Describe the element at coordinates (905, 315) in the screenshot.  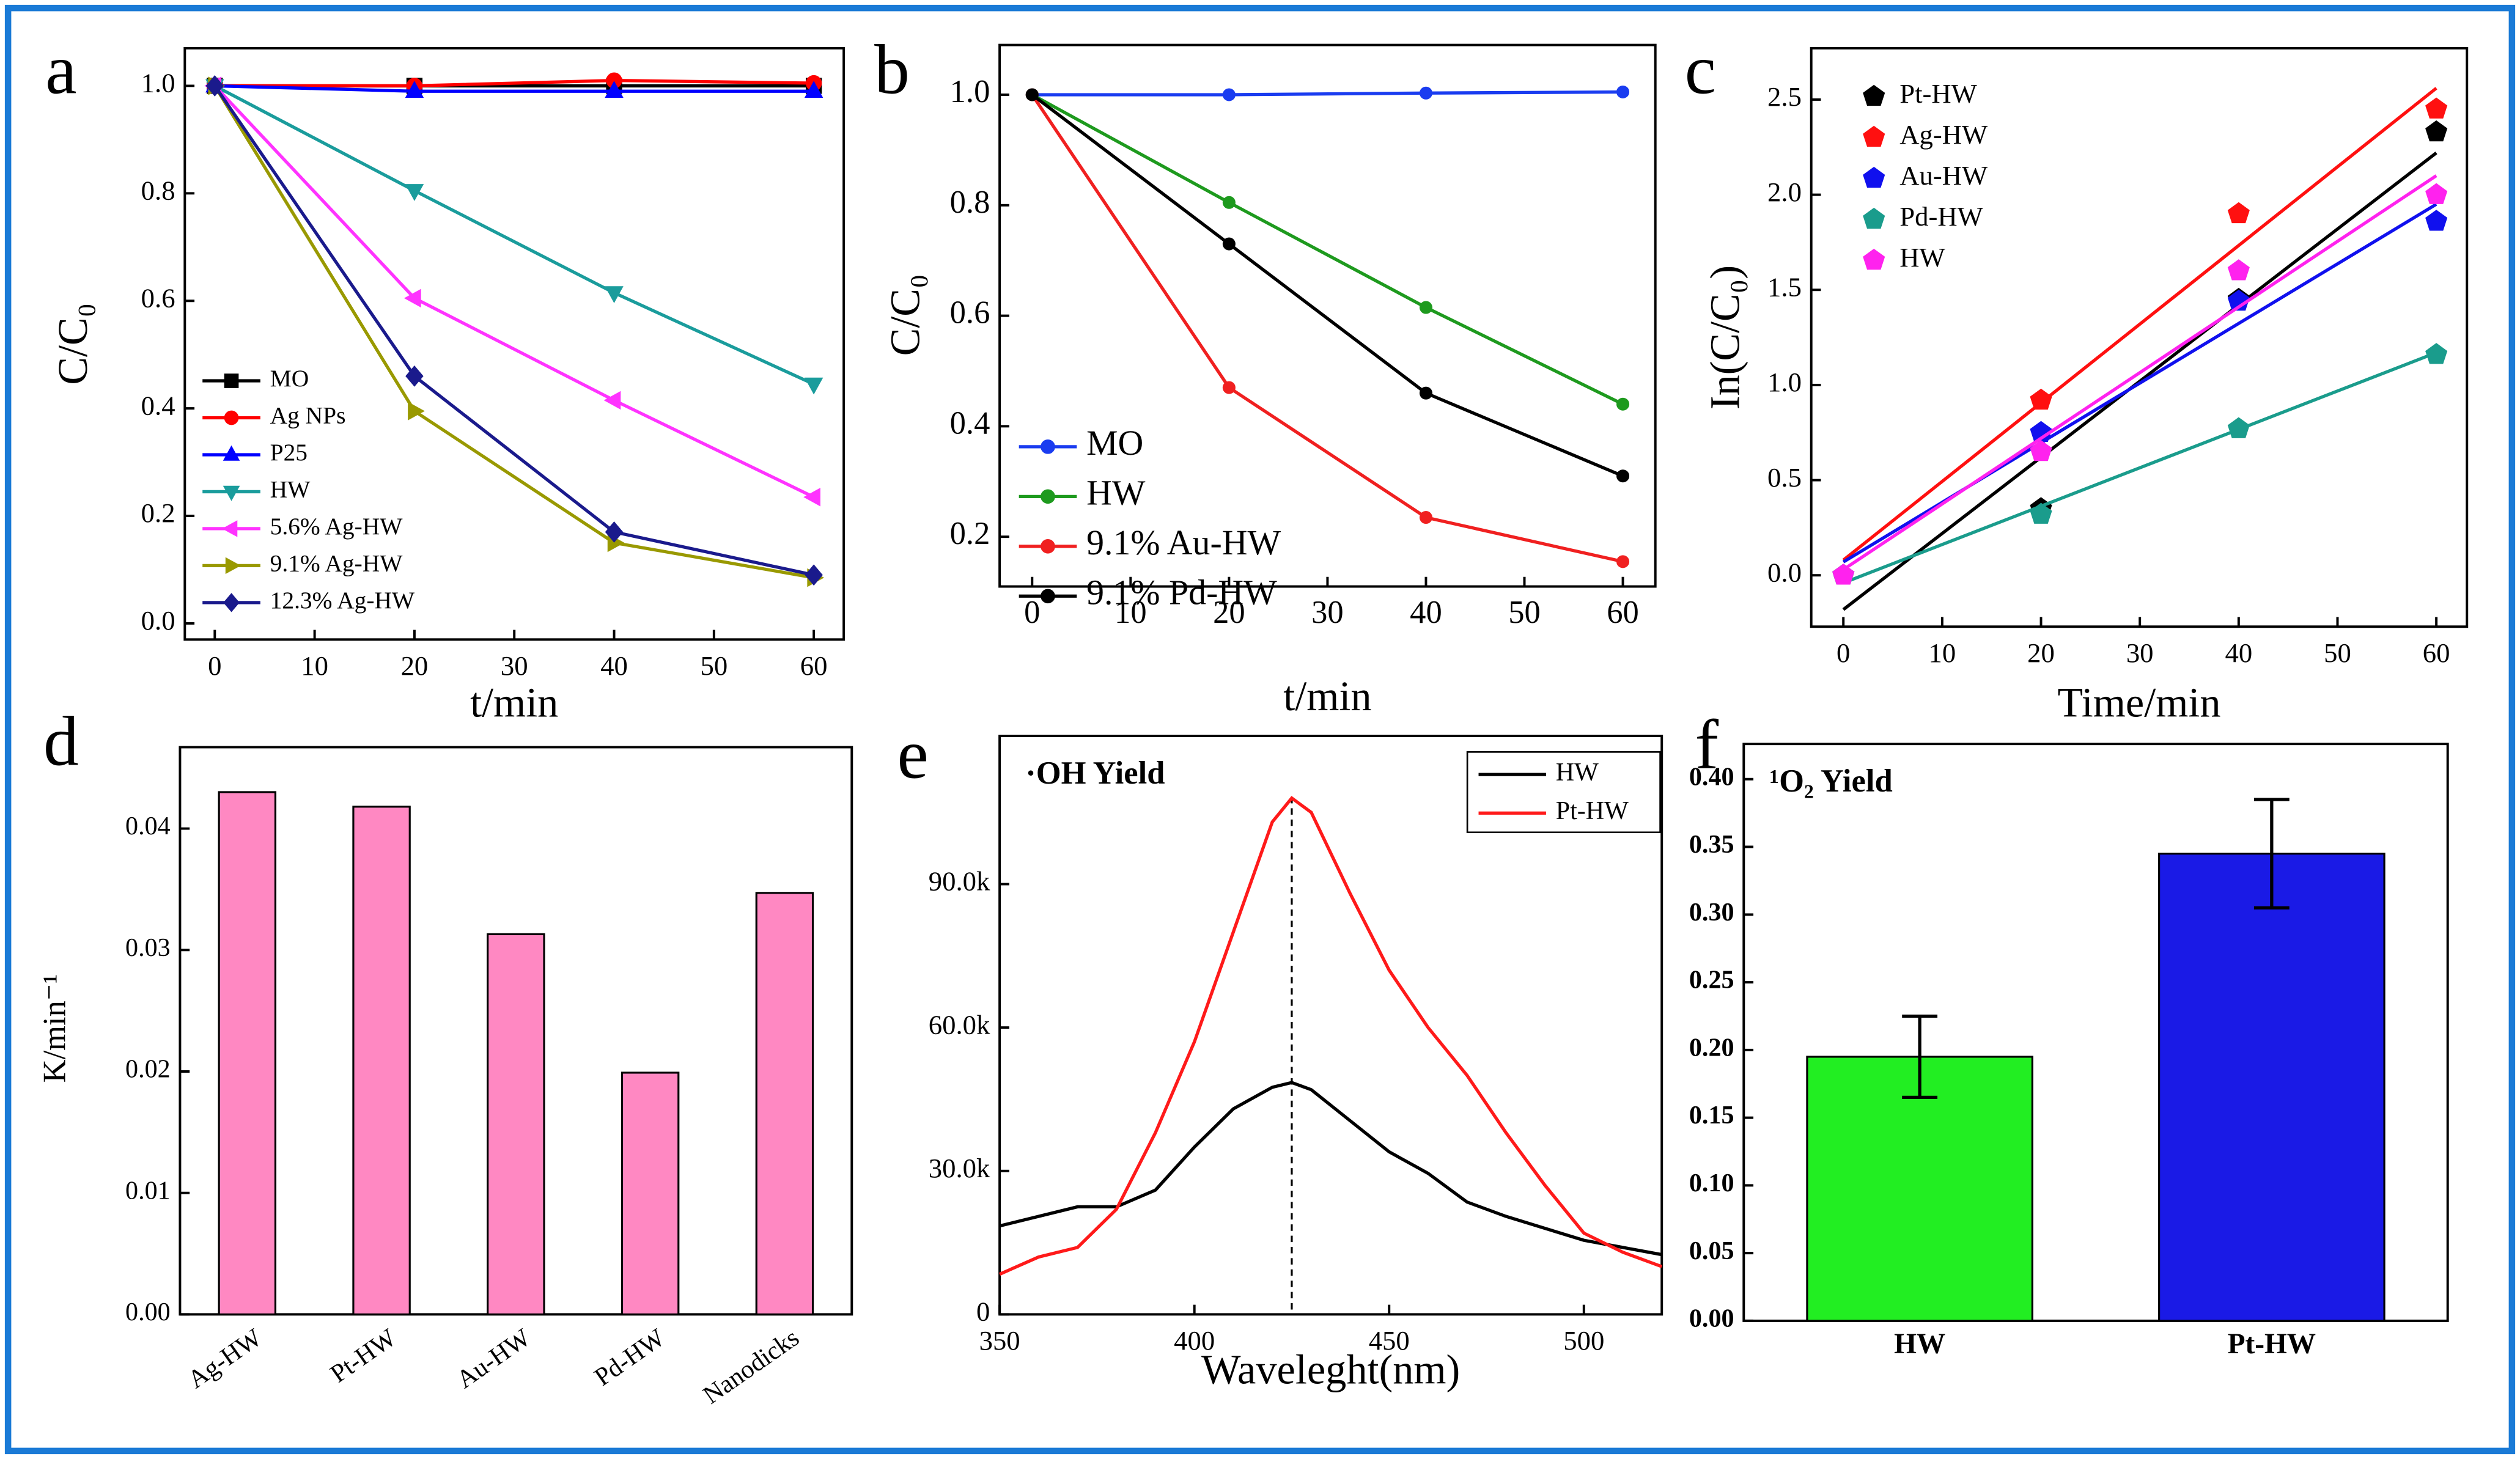
I see `y-axis-label: C/C₀` at that location.